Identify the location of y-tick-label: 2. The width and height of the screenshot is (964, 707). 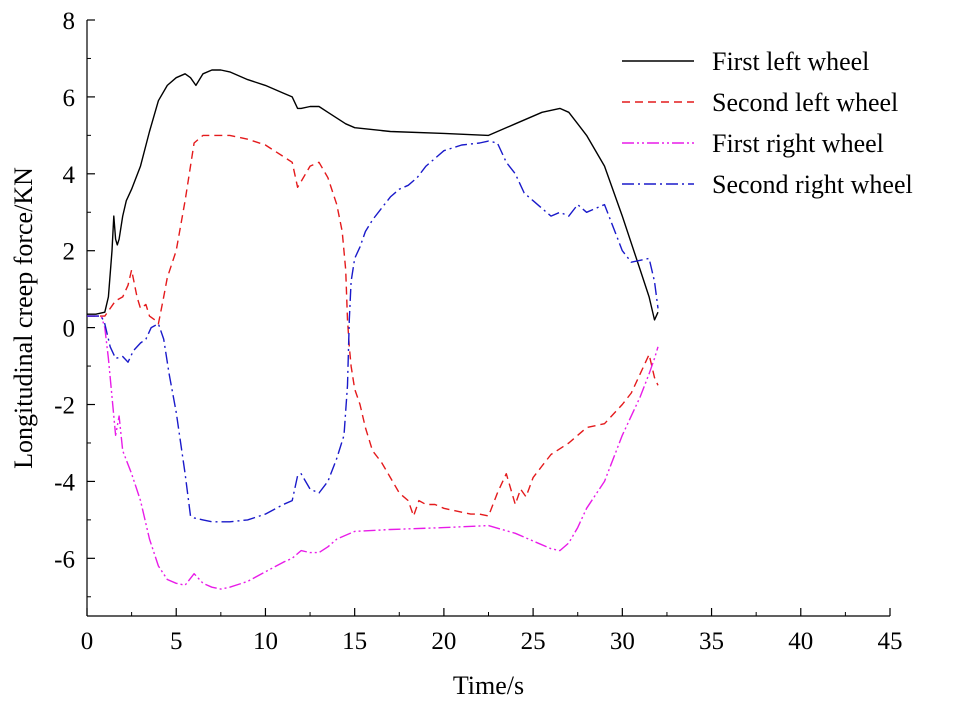
(69, 252).